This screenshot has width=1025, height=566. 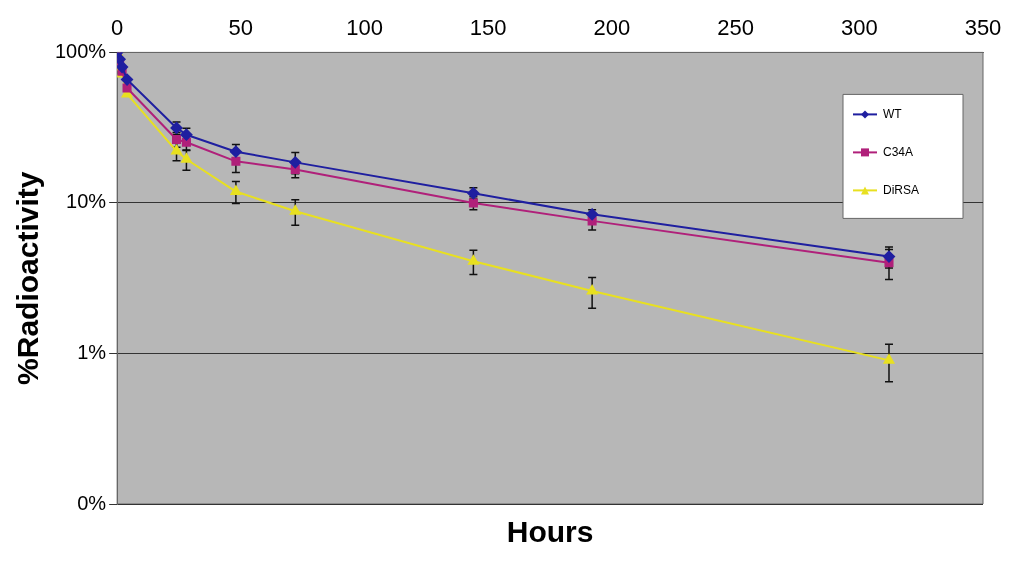 I want to click on y-tick-label: 100%, so click(x=81, y=50).